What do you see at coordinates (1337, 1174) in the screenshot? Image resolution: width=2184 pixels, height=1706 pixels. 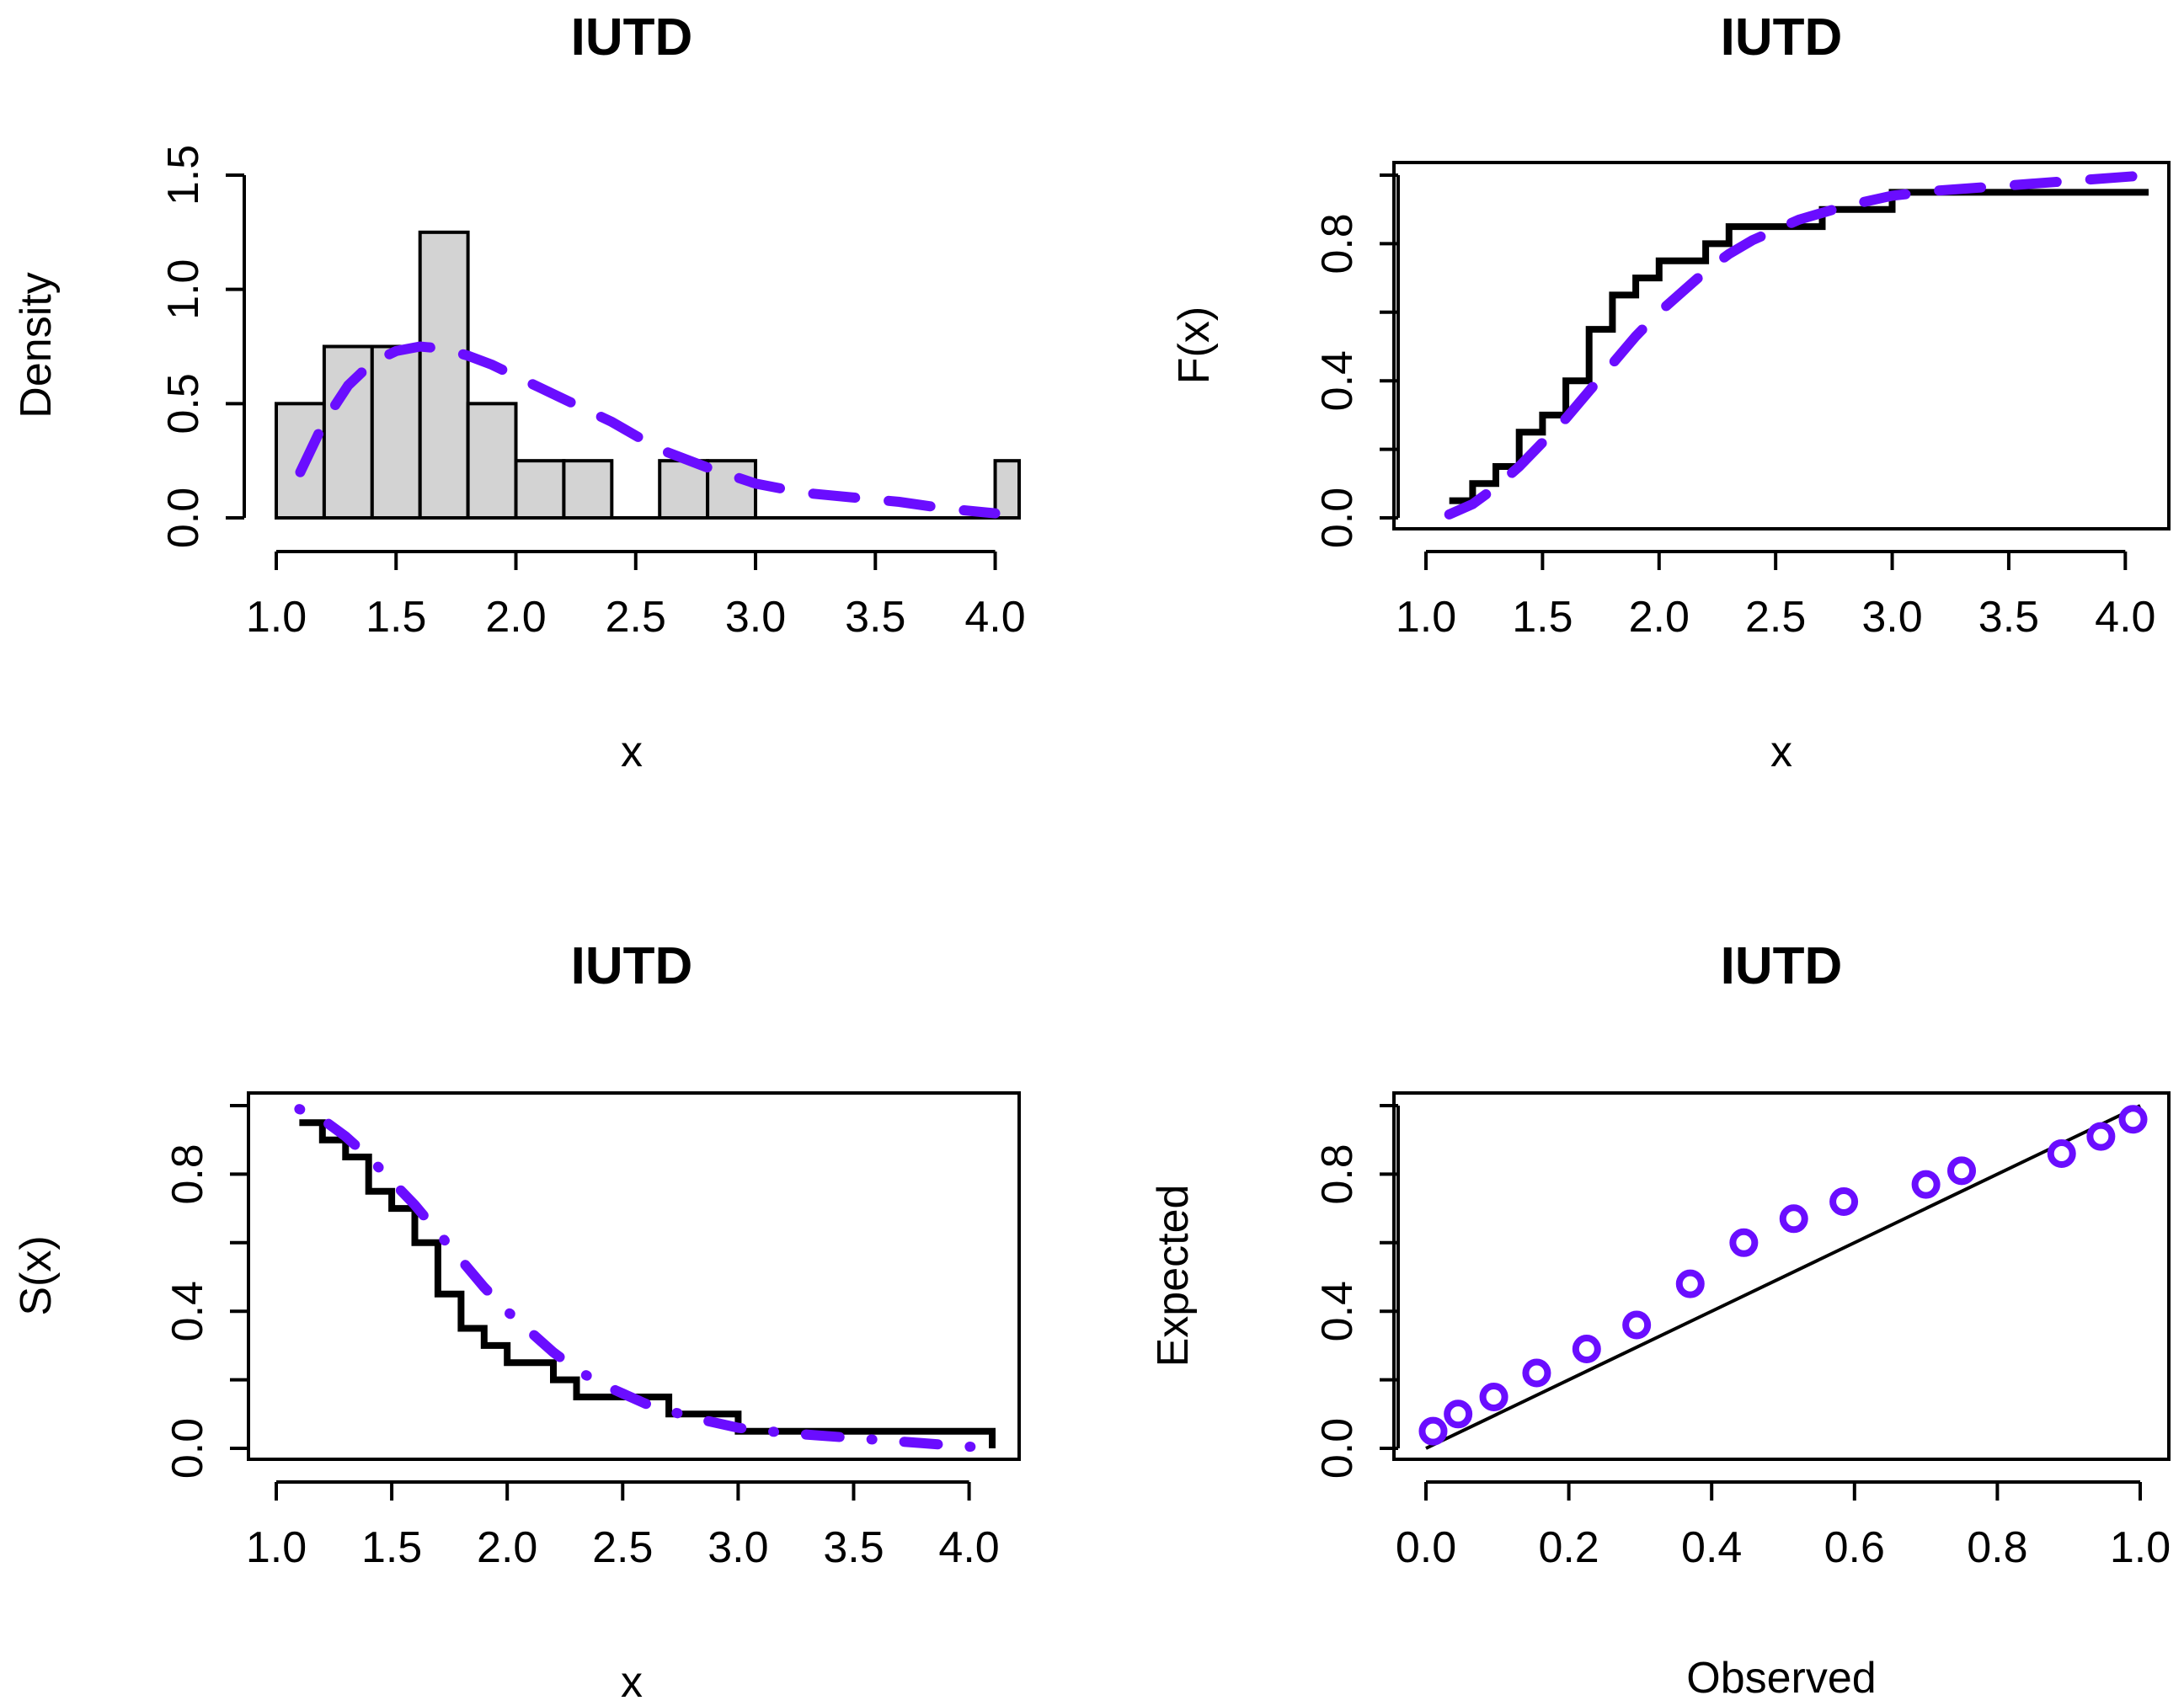 I see `pp-plot-y-tick-label: 0.8` at bounding box center [1337, 1174].